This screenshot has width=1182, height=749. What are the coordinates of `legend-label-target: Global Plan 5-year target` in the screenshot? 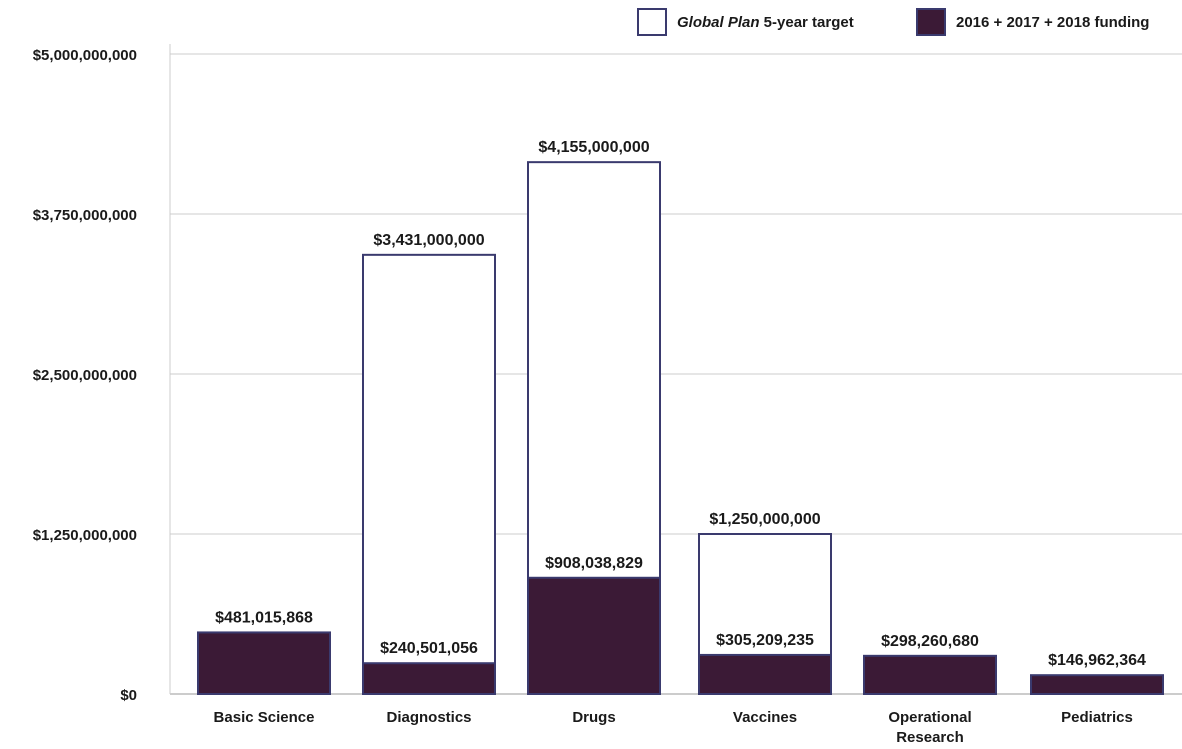 It's located at (765, 22).